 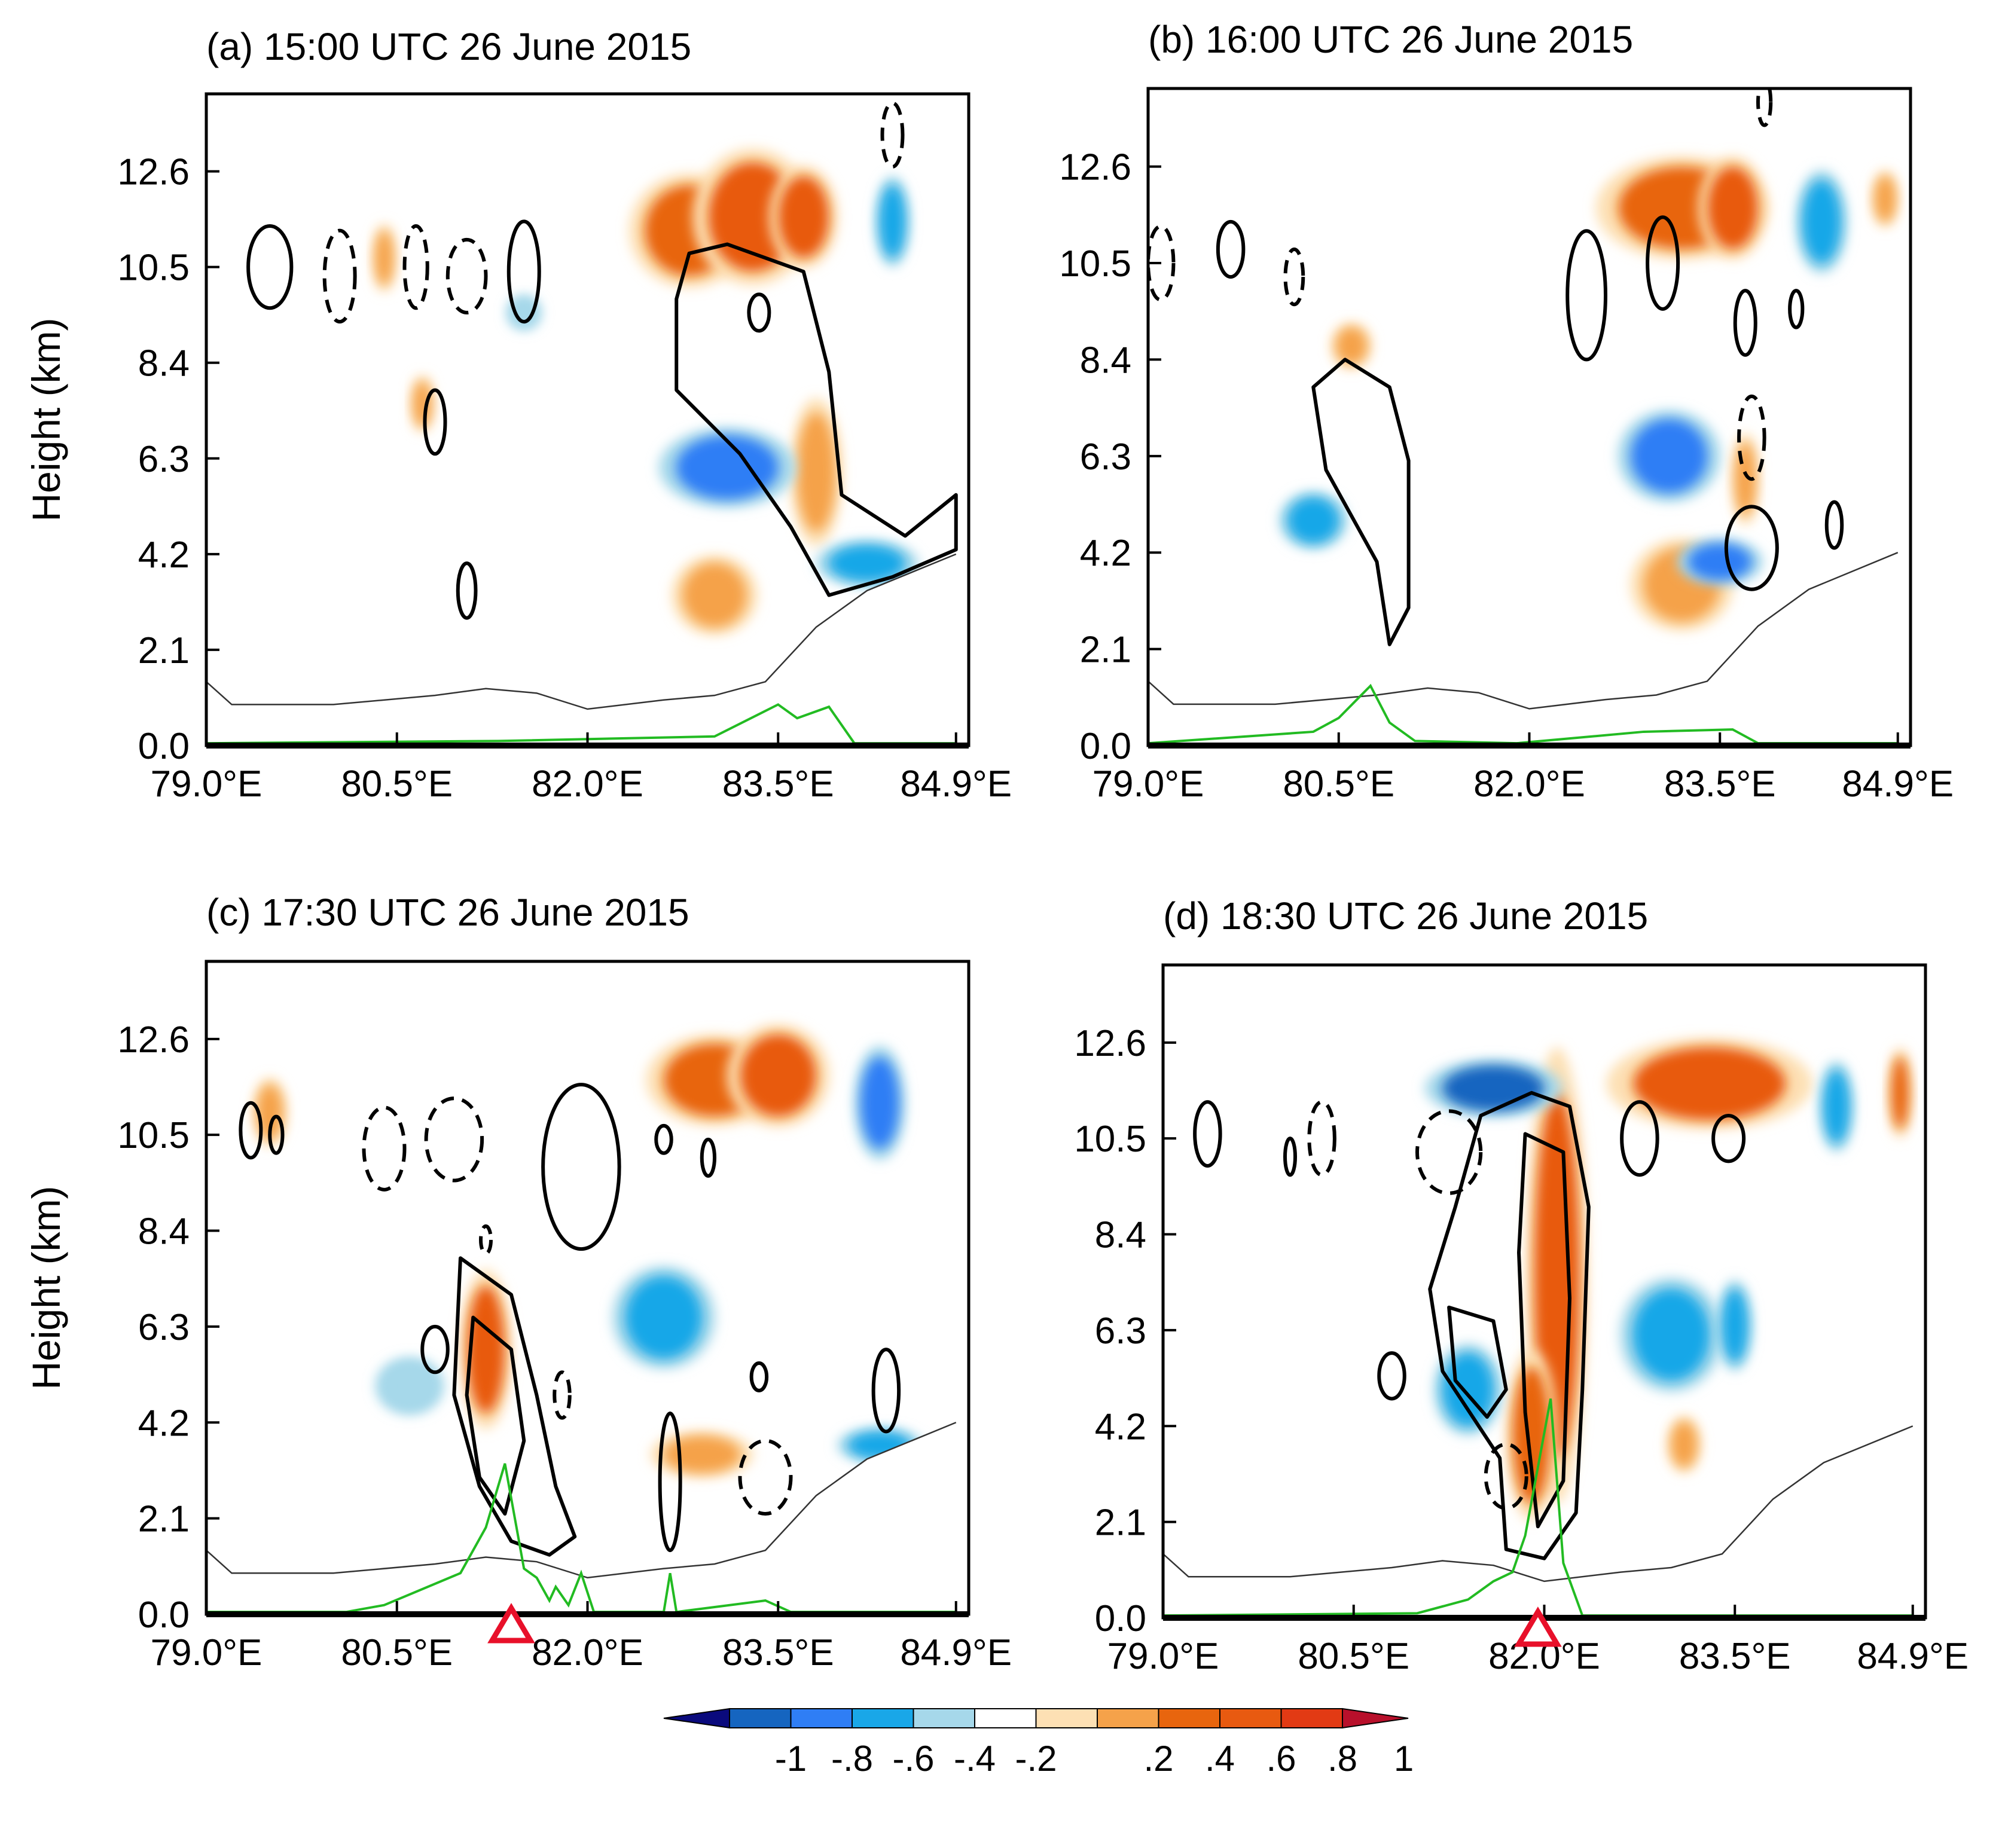 What do you see at coordinates (852, 1759) in the screenshot?
I see `colorbar-label-1: -.8` at bounding box center [852, 1759].